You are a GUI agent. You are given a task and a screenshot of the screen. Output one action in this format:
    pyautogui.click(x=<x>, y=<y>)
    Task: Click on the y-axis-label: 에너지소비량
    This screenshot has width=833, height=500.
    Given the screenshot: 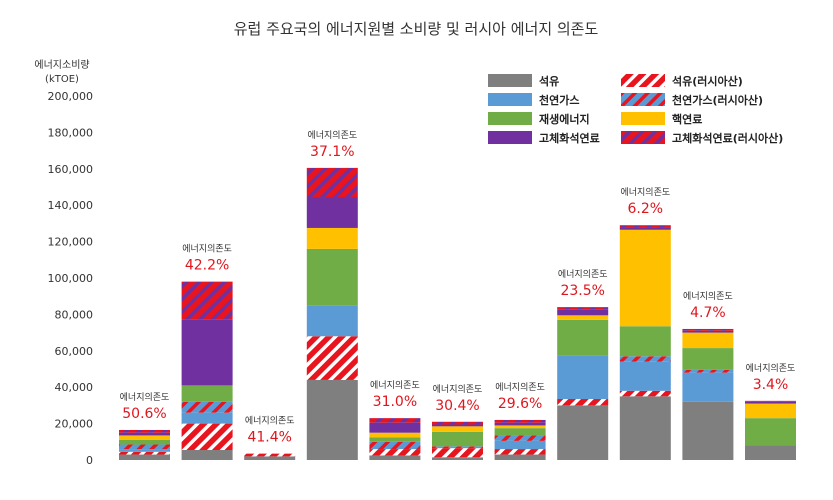 What is the action you would take?
    pyautogui.click(x=61, y=65)
    